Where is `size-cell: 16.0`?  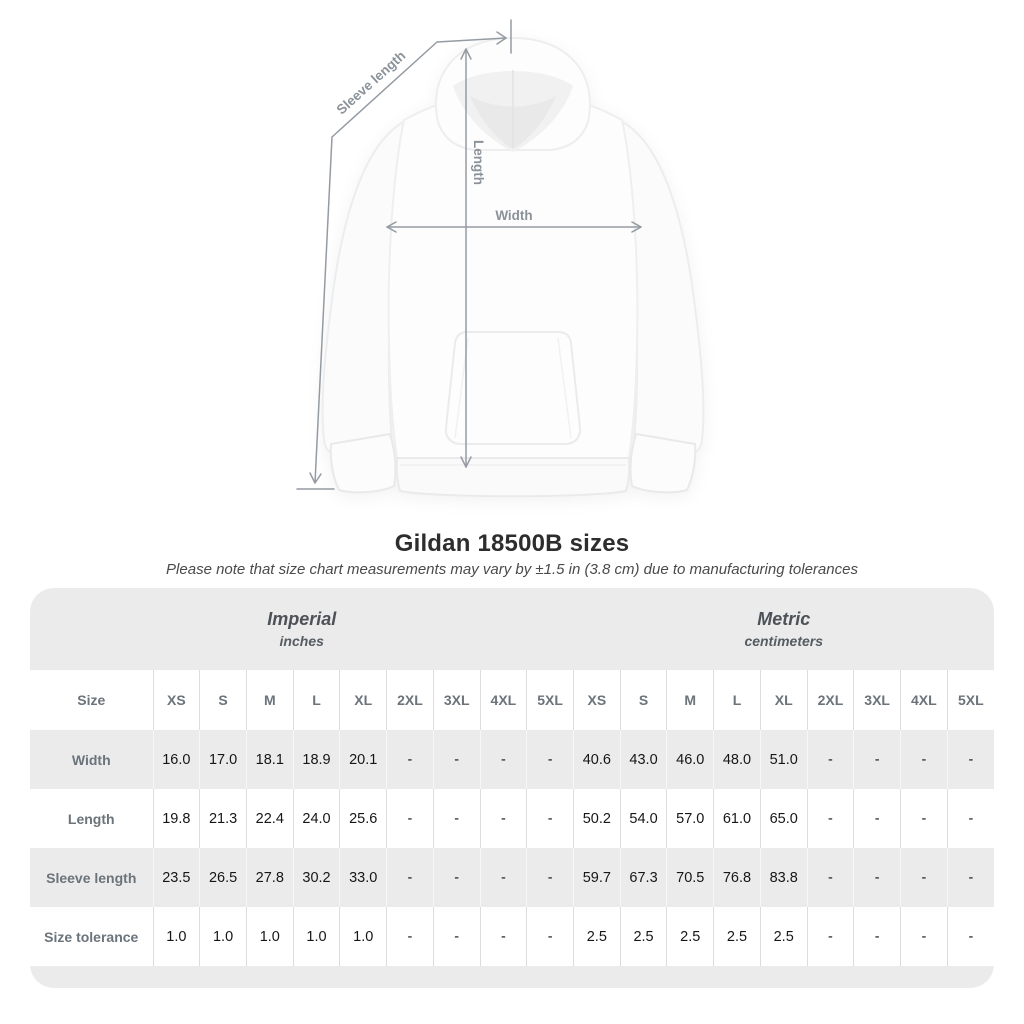 size-cell: 16.0 is located at coordinates (176, 759).